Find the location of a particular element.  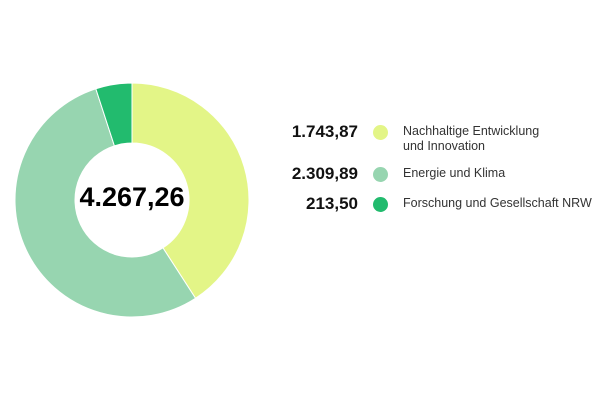

total-label: 4.267,26 is located at coordinates (132, 197).